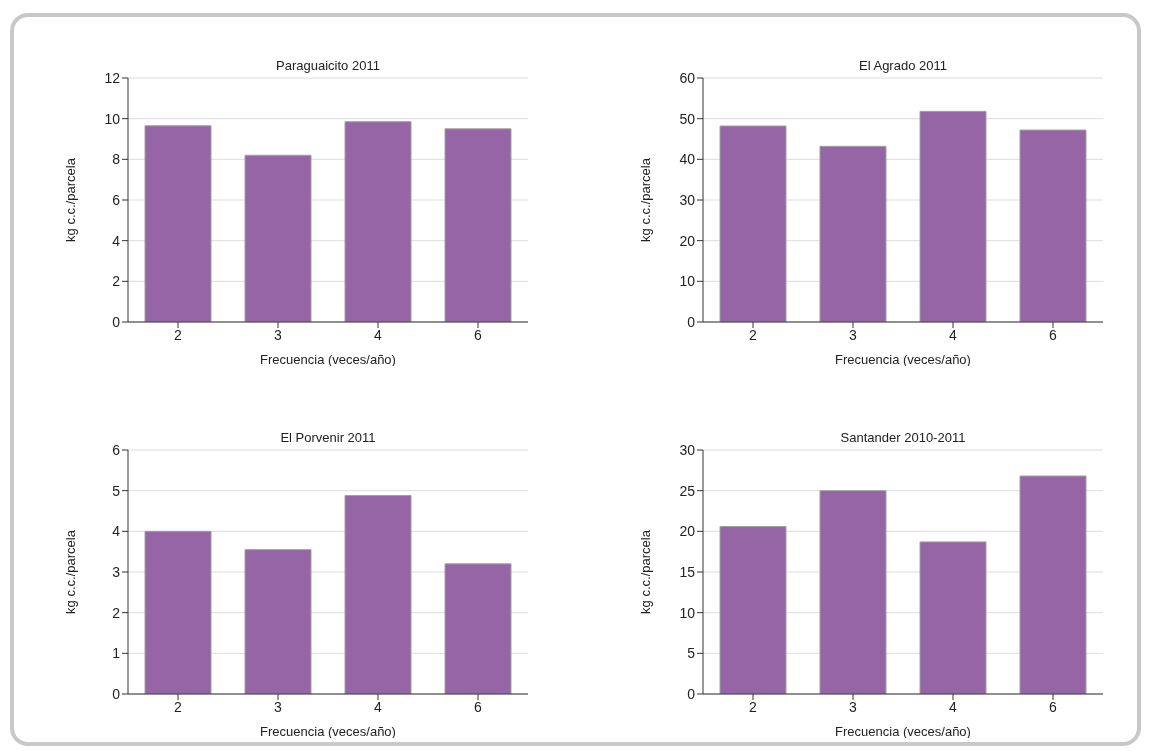 This screenshot has height=751, width=1149. What do you see at coordinates (116, 159) in the screenshot?
I see `y-tick-label: 8` at bounding box center [116, 159].